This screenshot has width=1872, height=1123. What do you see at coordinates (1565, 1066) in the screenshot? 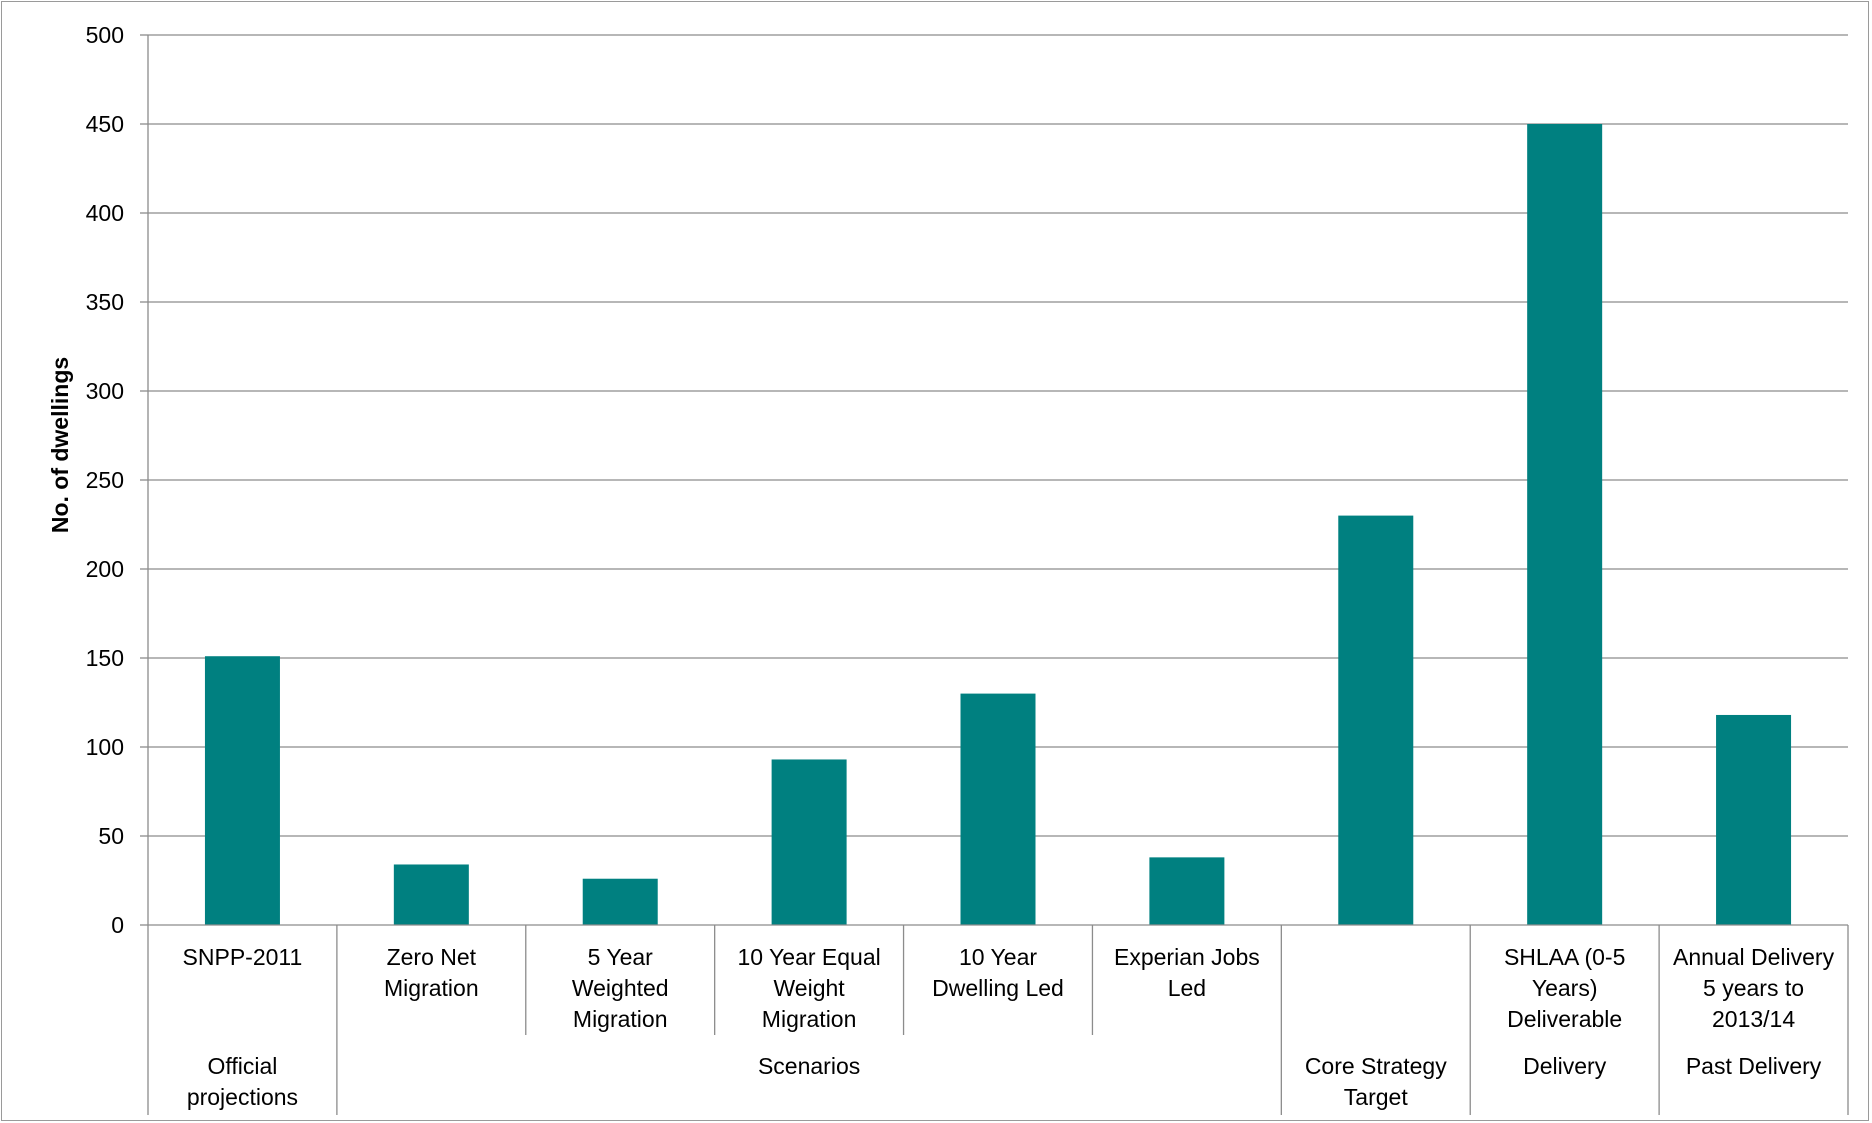
I see `group-label: Delivery` at bounding box center [1565, 1066].